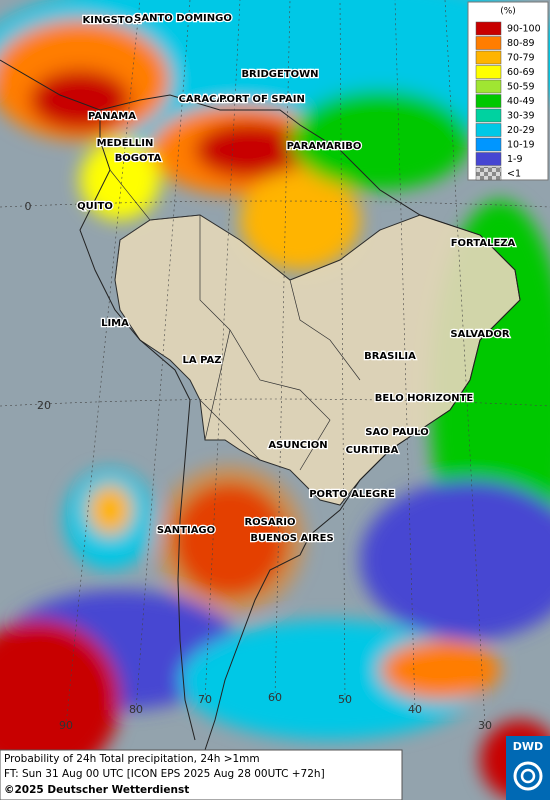 This screenshot has width=550, height=800. I want to click on logo-text: DWD, so click(528, 746).